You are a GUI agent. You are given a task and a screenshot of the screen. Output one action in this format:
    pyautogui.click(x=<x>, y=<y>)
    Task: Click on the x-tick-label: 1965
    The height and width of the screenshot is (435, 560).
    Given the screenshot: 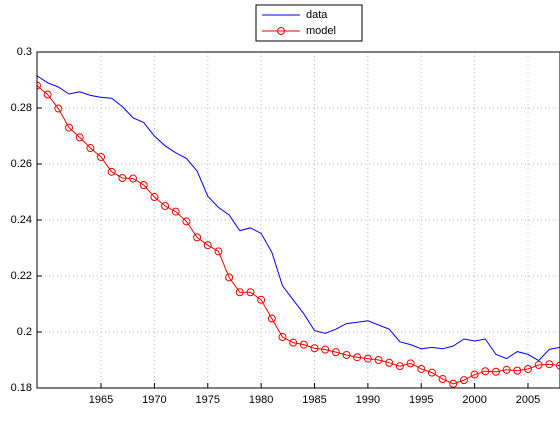 What is the action you would take?
    pyautogui.click(x=101, y=400)
    